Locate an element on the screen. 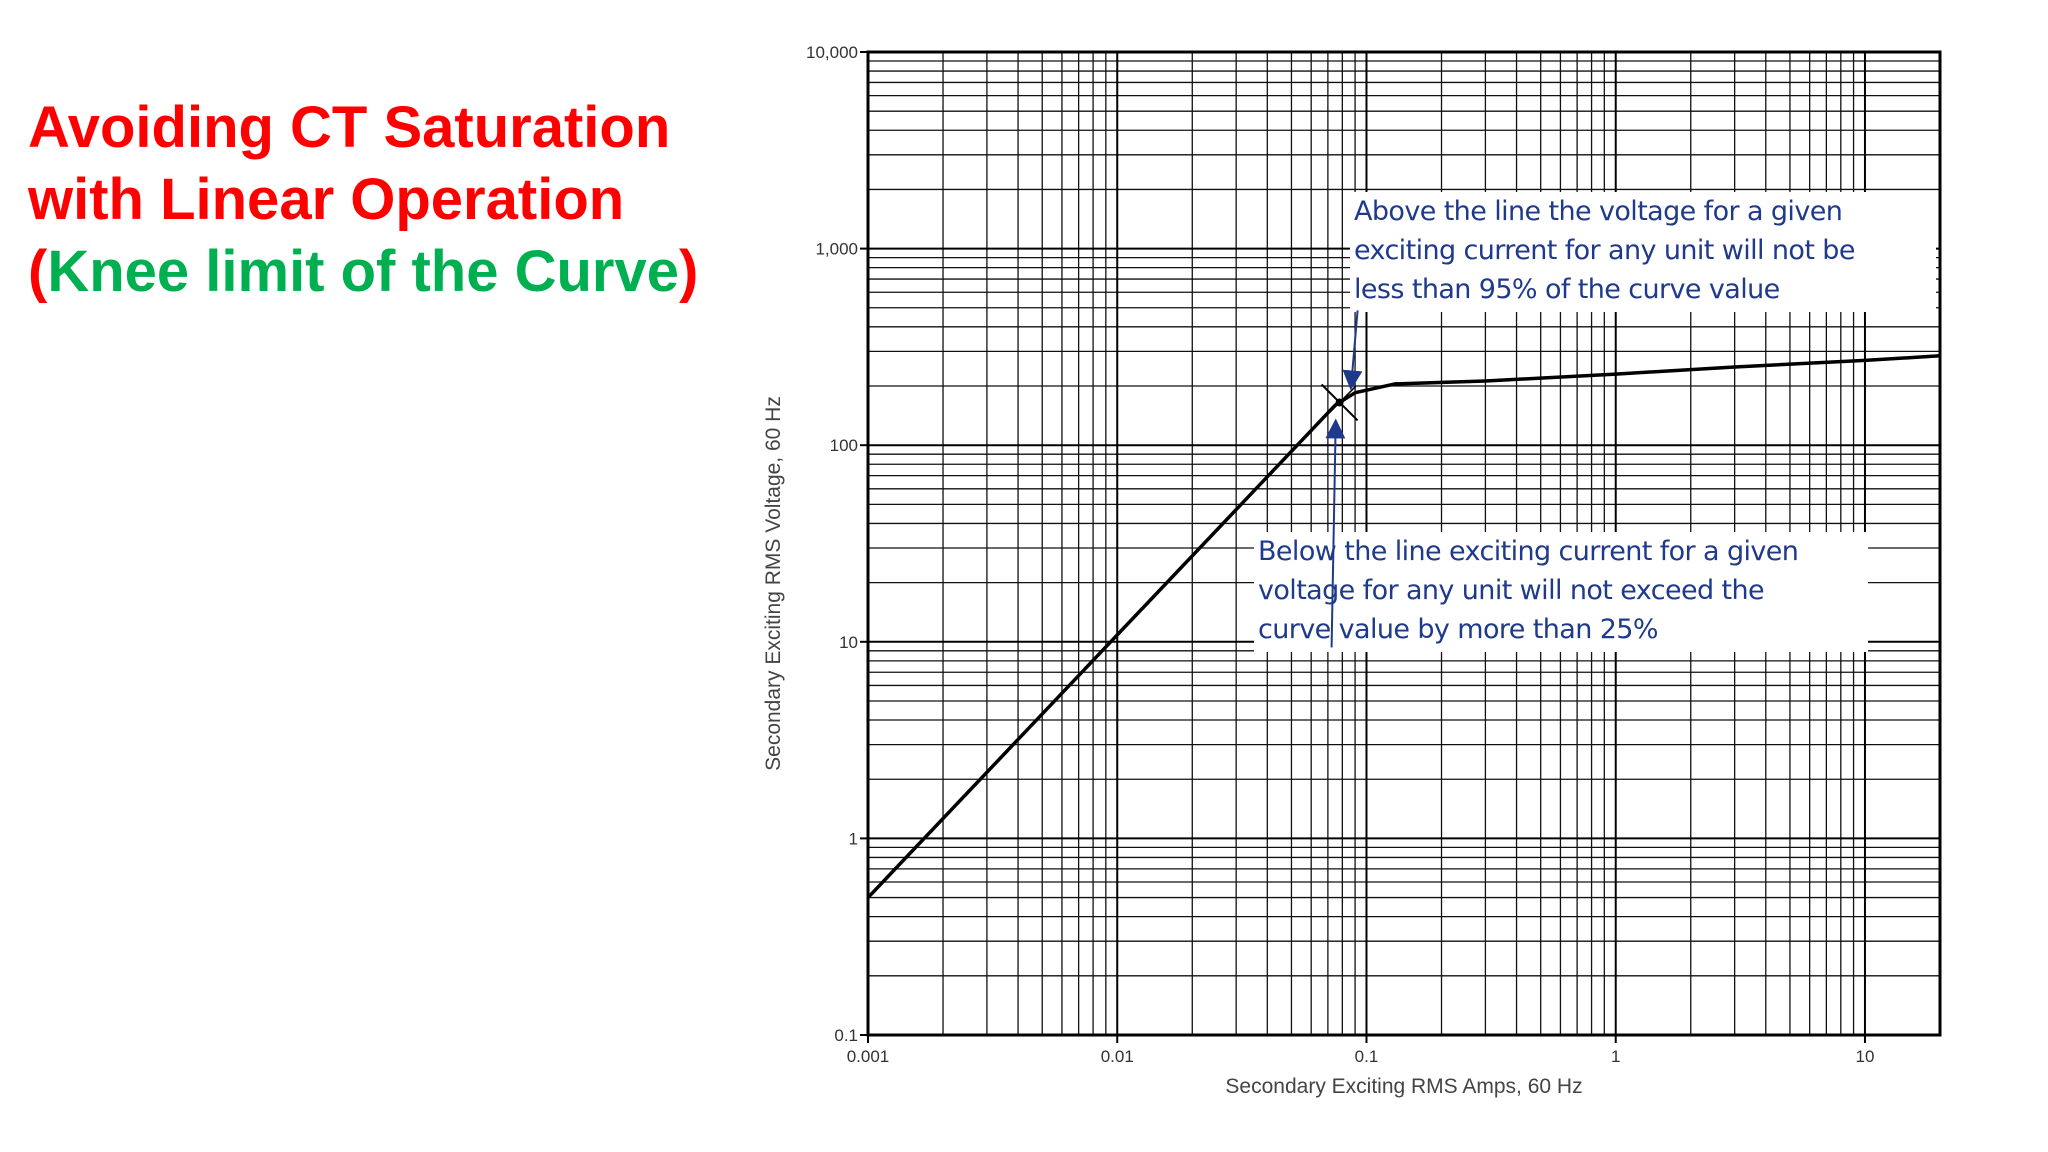 The image size is (2048, 1152). x-axis-label: Secondary Exciting RMS Amps, 60 Hz is located at coordinates (1403, 1086).